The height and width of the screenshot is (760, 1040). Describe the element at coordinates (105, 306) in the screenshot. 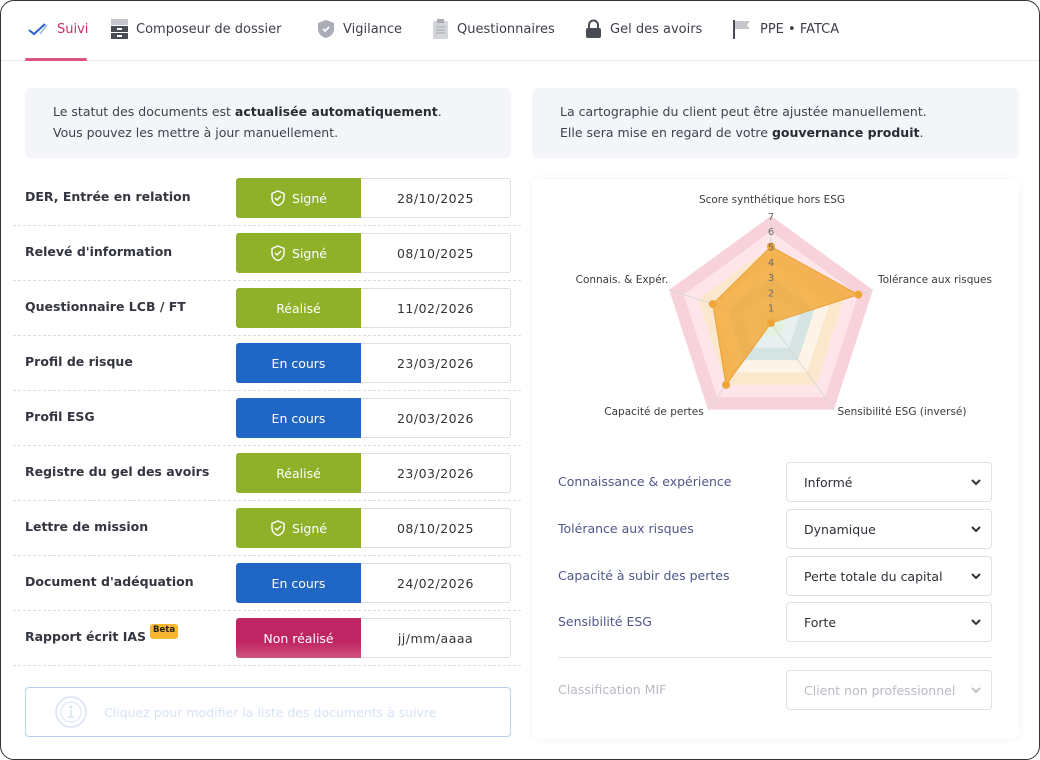

I see `document-label: Questionnaire LCB / FT` at that location.